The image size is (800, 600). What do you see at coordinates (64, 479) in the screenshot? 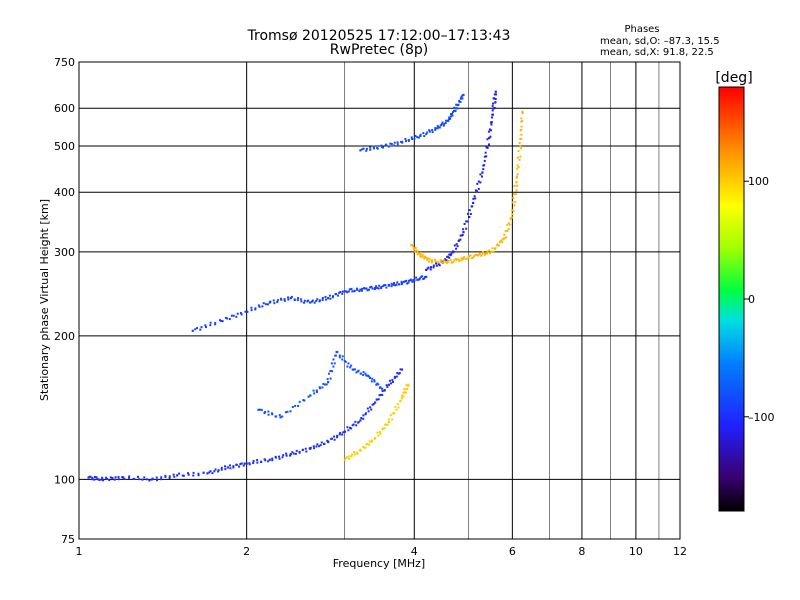
I see `y-tick-label: 100` at bounding box center [64, 479].